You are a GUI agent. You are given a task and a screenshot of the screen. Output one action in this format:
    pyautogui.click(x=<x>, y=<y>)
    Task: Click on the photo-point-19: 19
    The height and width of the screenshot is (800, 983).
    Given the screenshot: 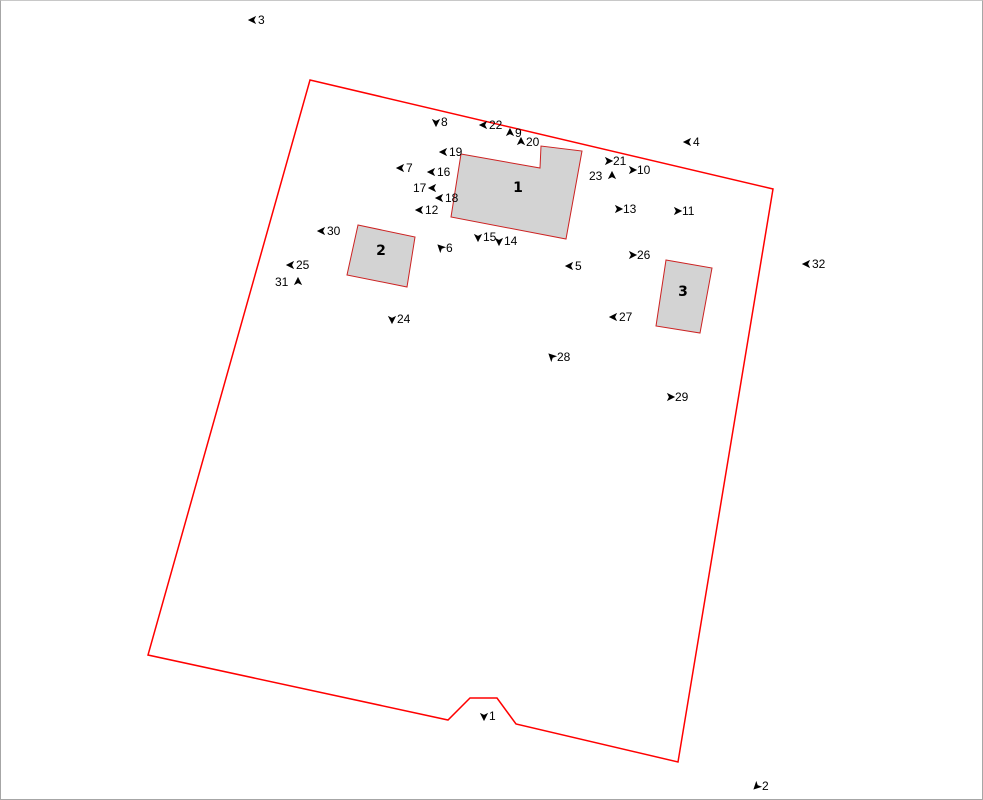 What is the action you would take?
    pyautogui.click(x=450, y=152)
    